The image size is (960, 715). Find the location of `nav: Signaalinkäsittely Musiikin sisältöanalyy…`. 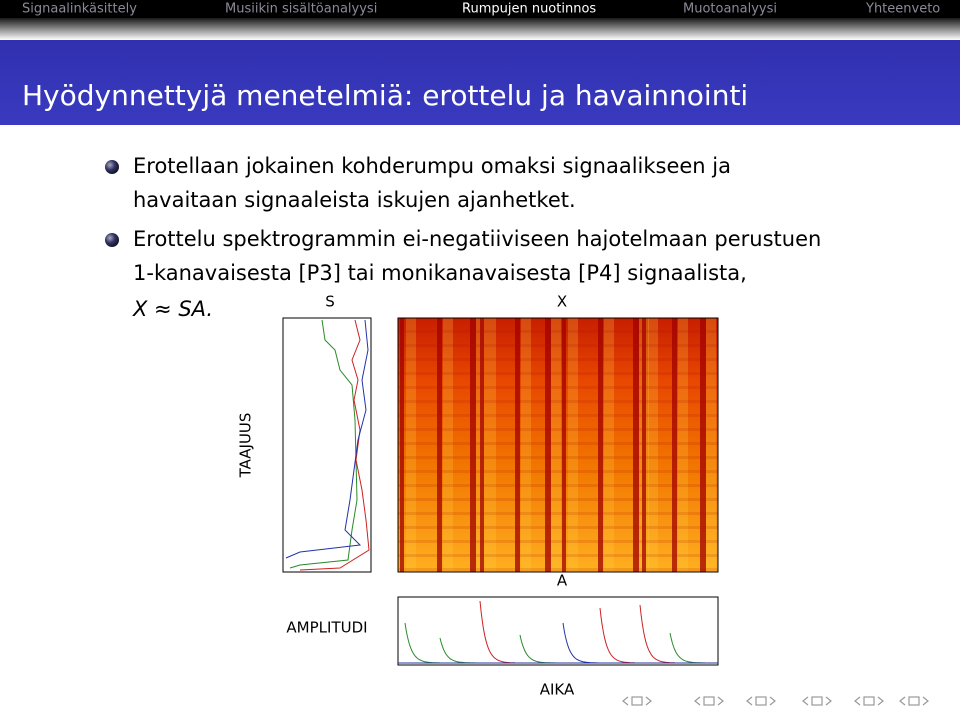

nav: Signaalinkäsittely Musiikin sisältöanalyy… is located at coordinates (481, 9).